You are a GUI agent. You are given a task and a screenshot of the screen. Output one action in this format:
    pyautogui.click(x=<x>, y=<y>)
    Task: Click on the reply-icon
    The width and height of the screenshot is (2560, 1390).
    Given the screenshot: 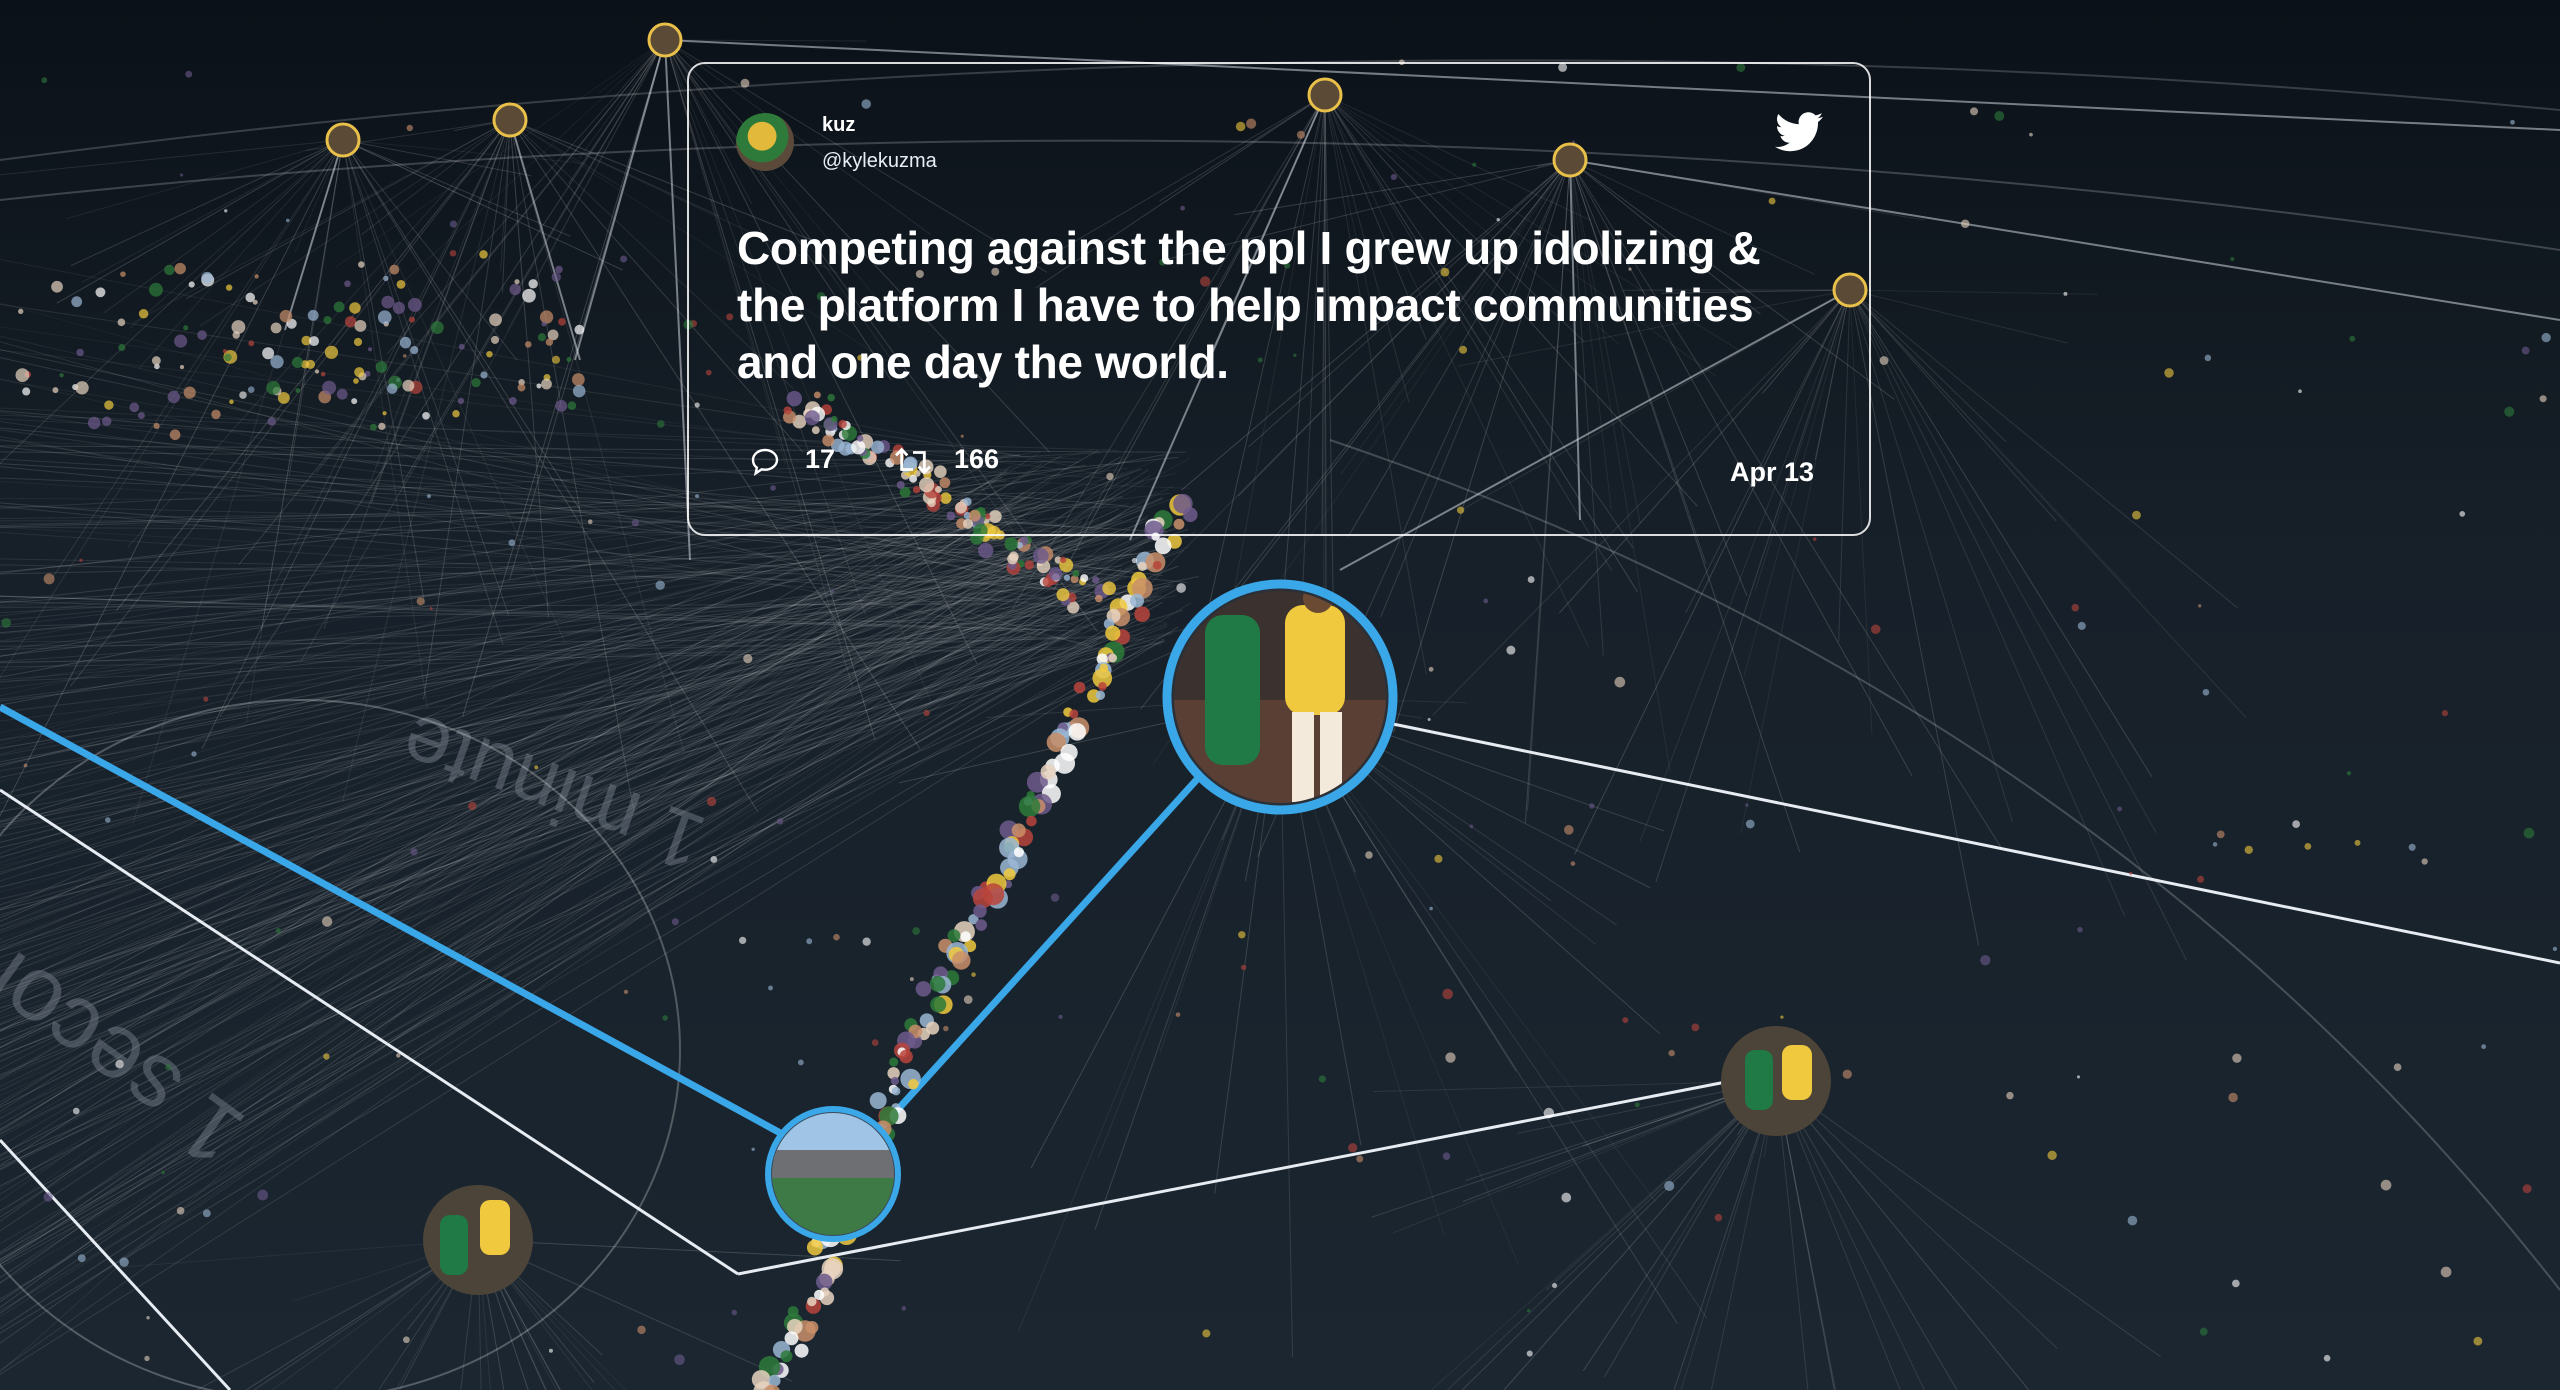 What is the action you would take?
    pyautogui.click(x=765, y=462)
    